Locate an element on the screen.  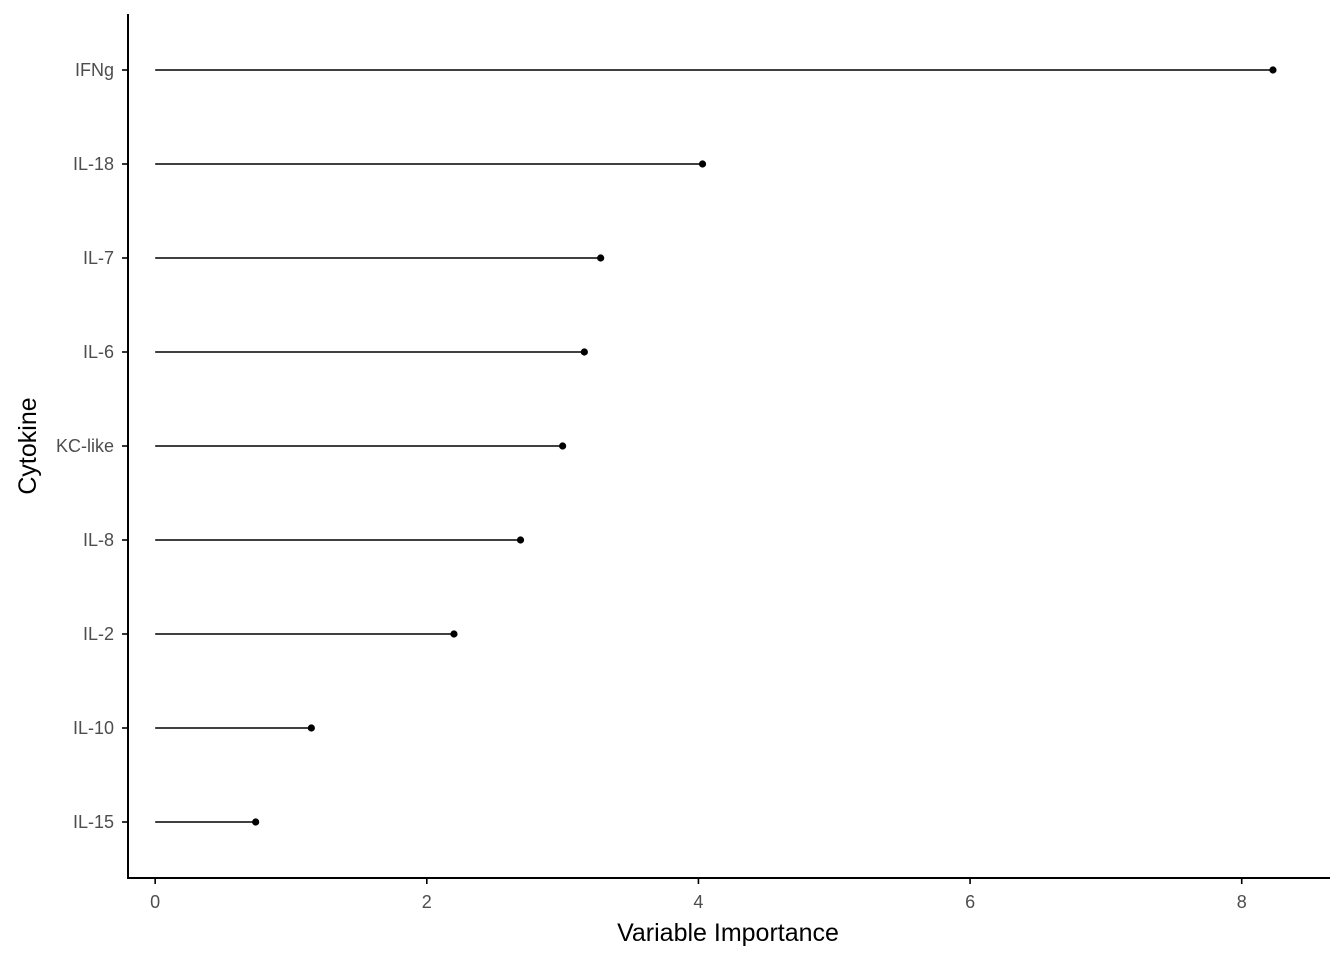
x-tick-group: 0 2 4 6 8 is located at coordinates (698, 895).